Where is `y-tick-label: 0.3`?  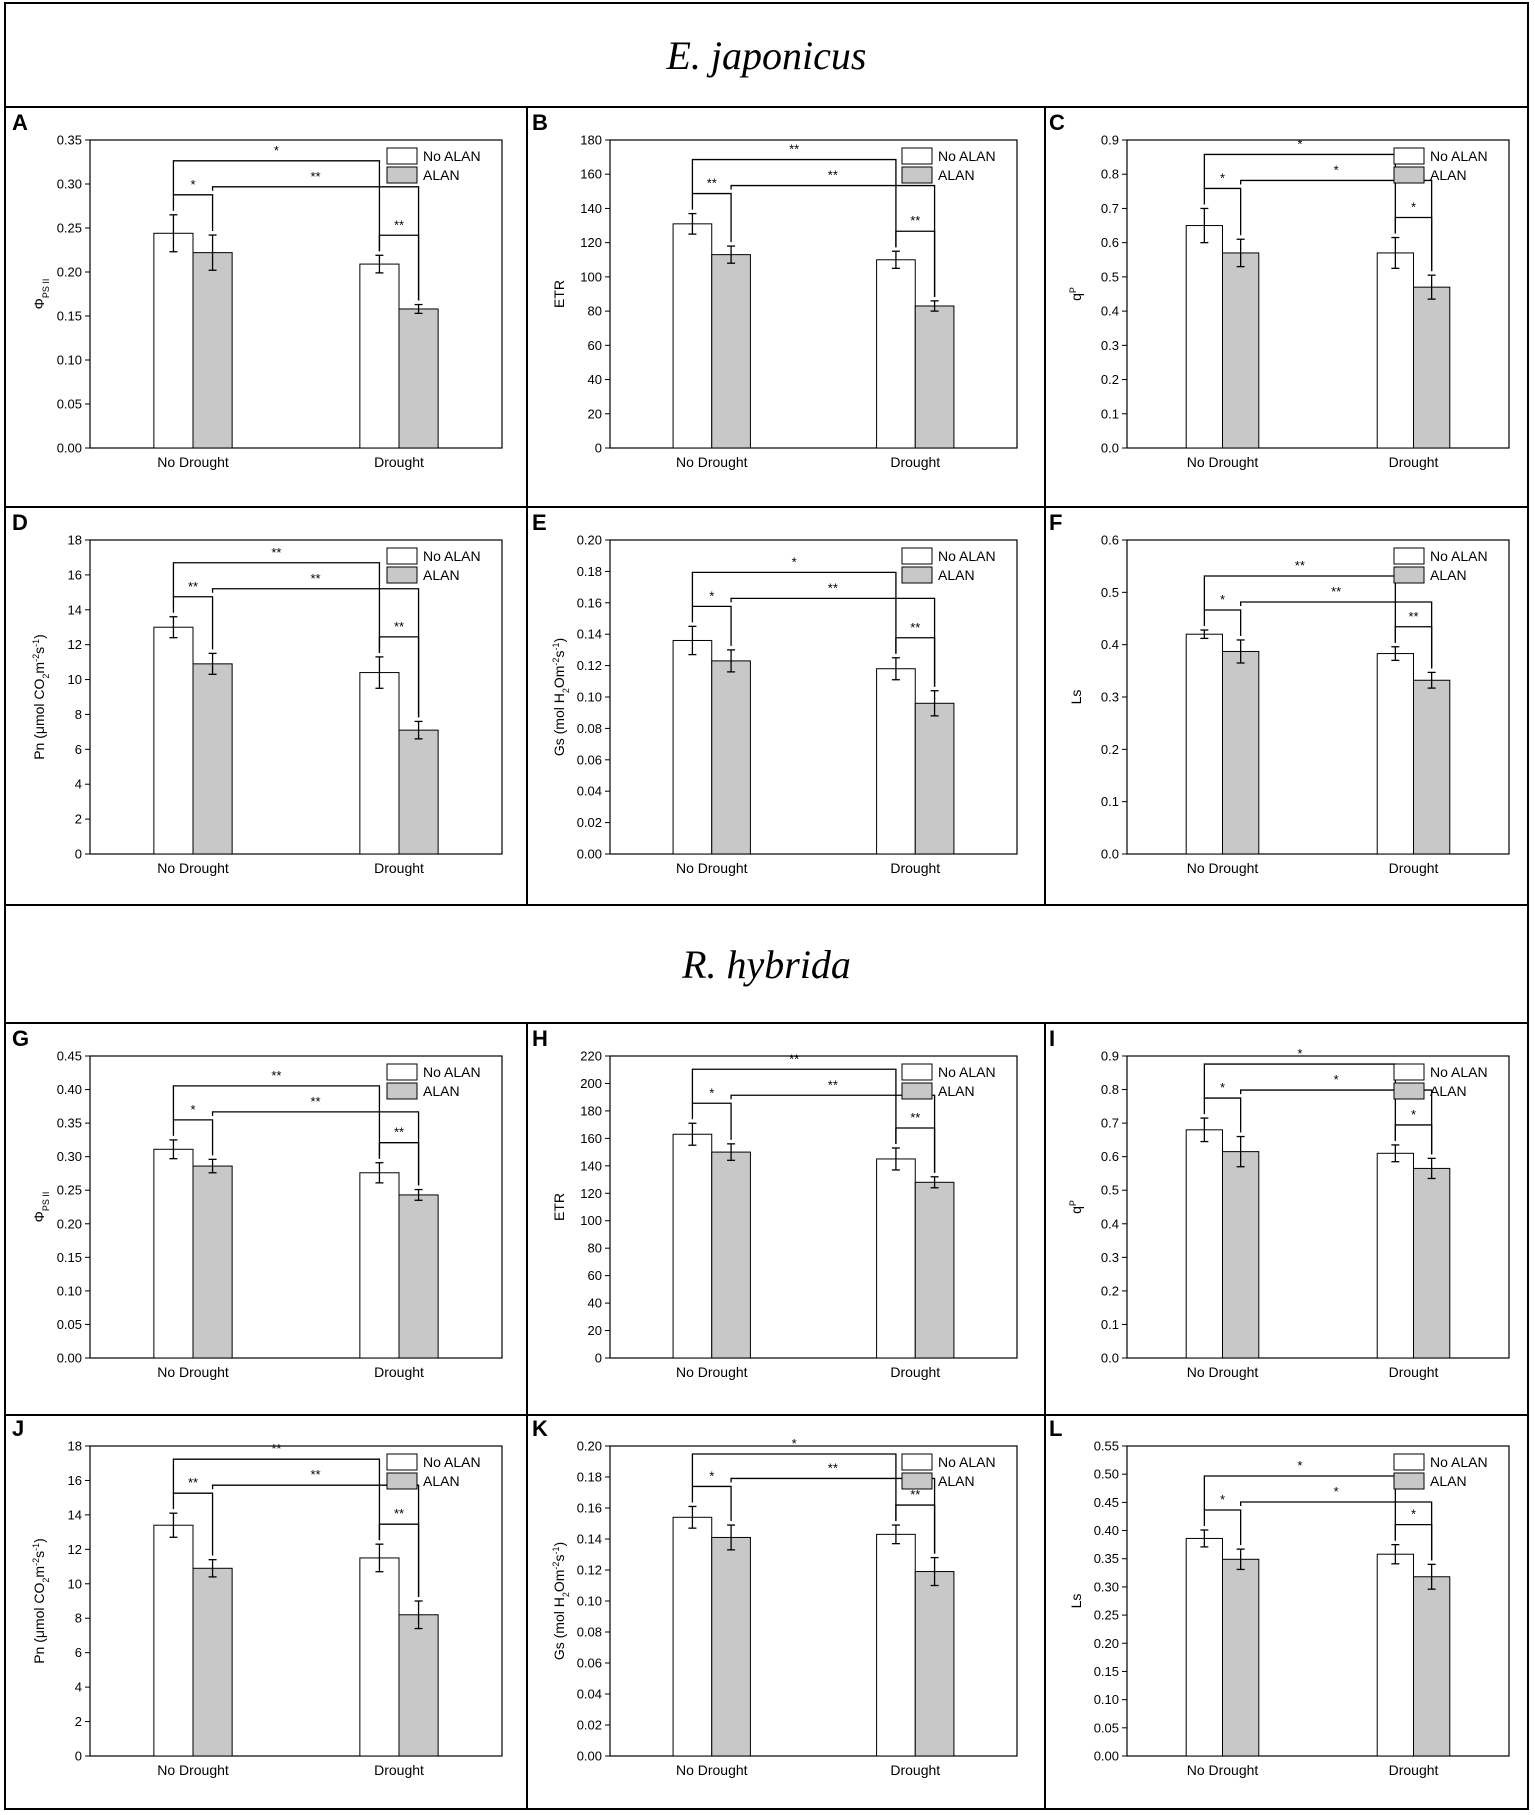
y-tick-label: 0.3 is located at coordinates (1110, 345).